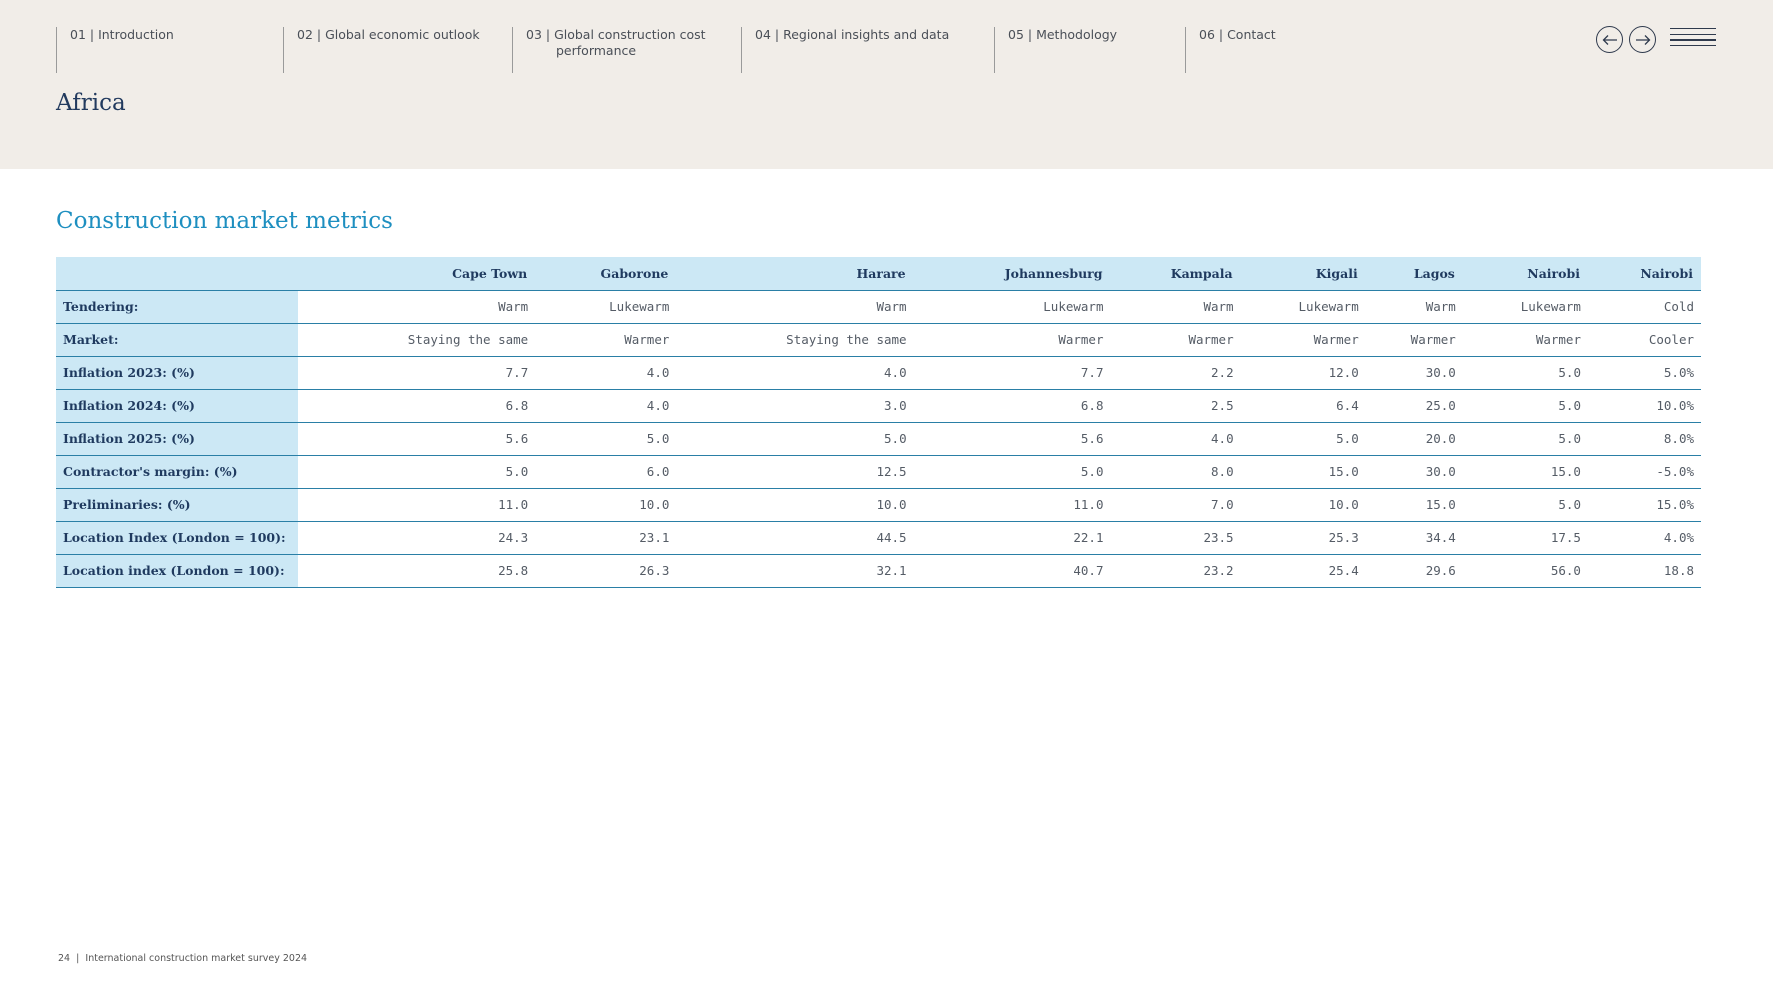  Describe the element at coordinates (606, 571) in the screenshot. I see `table-cell: 26.3` at that location.